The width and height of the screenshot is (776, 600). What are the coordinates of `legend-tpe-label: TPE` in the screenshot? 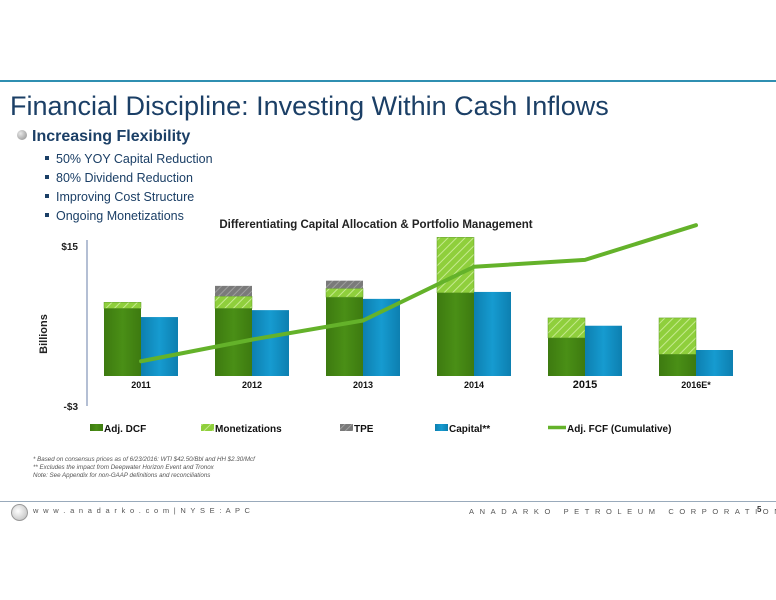 It's located at (364, 429).